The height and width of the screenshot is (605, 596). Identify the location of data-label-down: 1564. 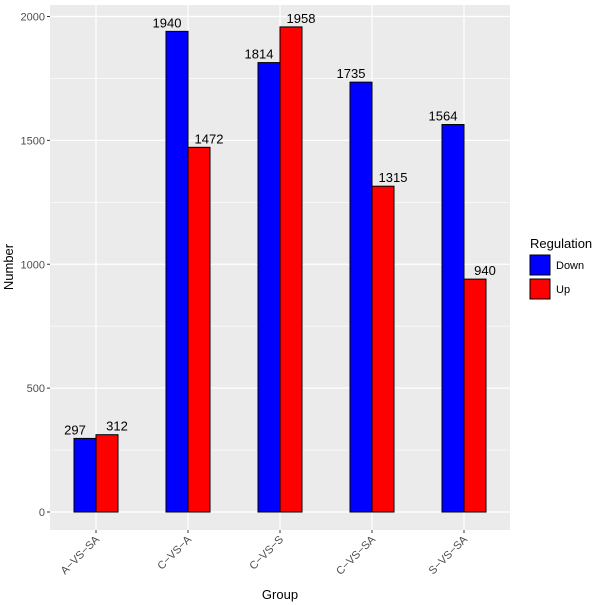
(443, 116).